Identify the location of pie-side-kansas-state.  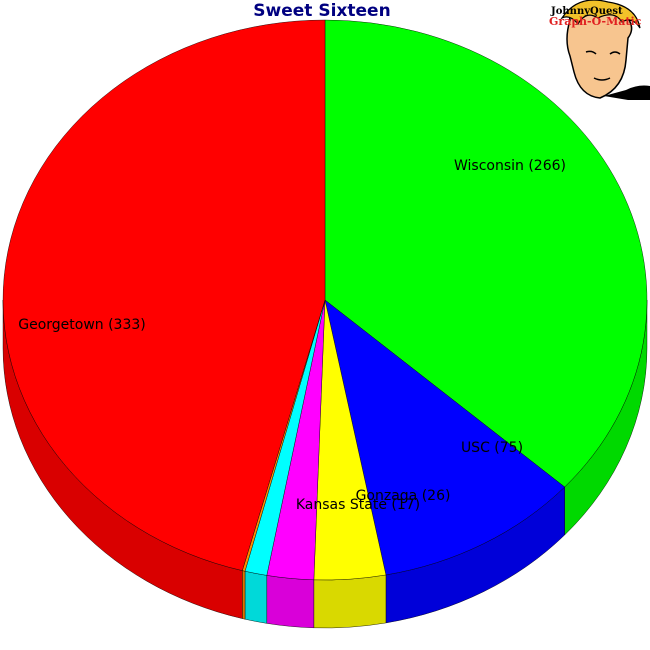
(290, 602).